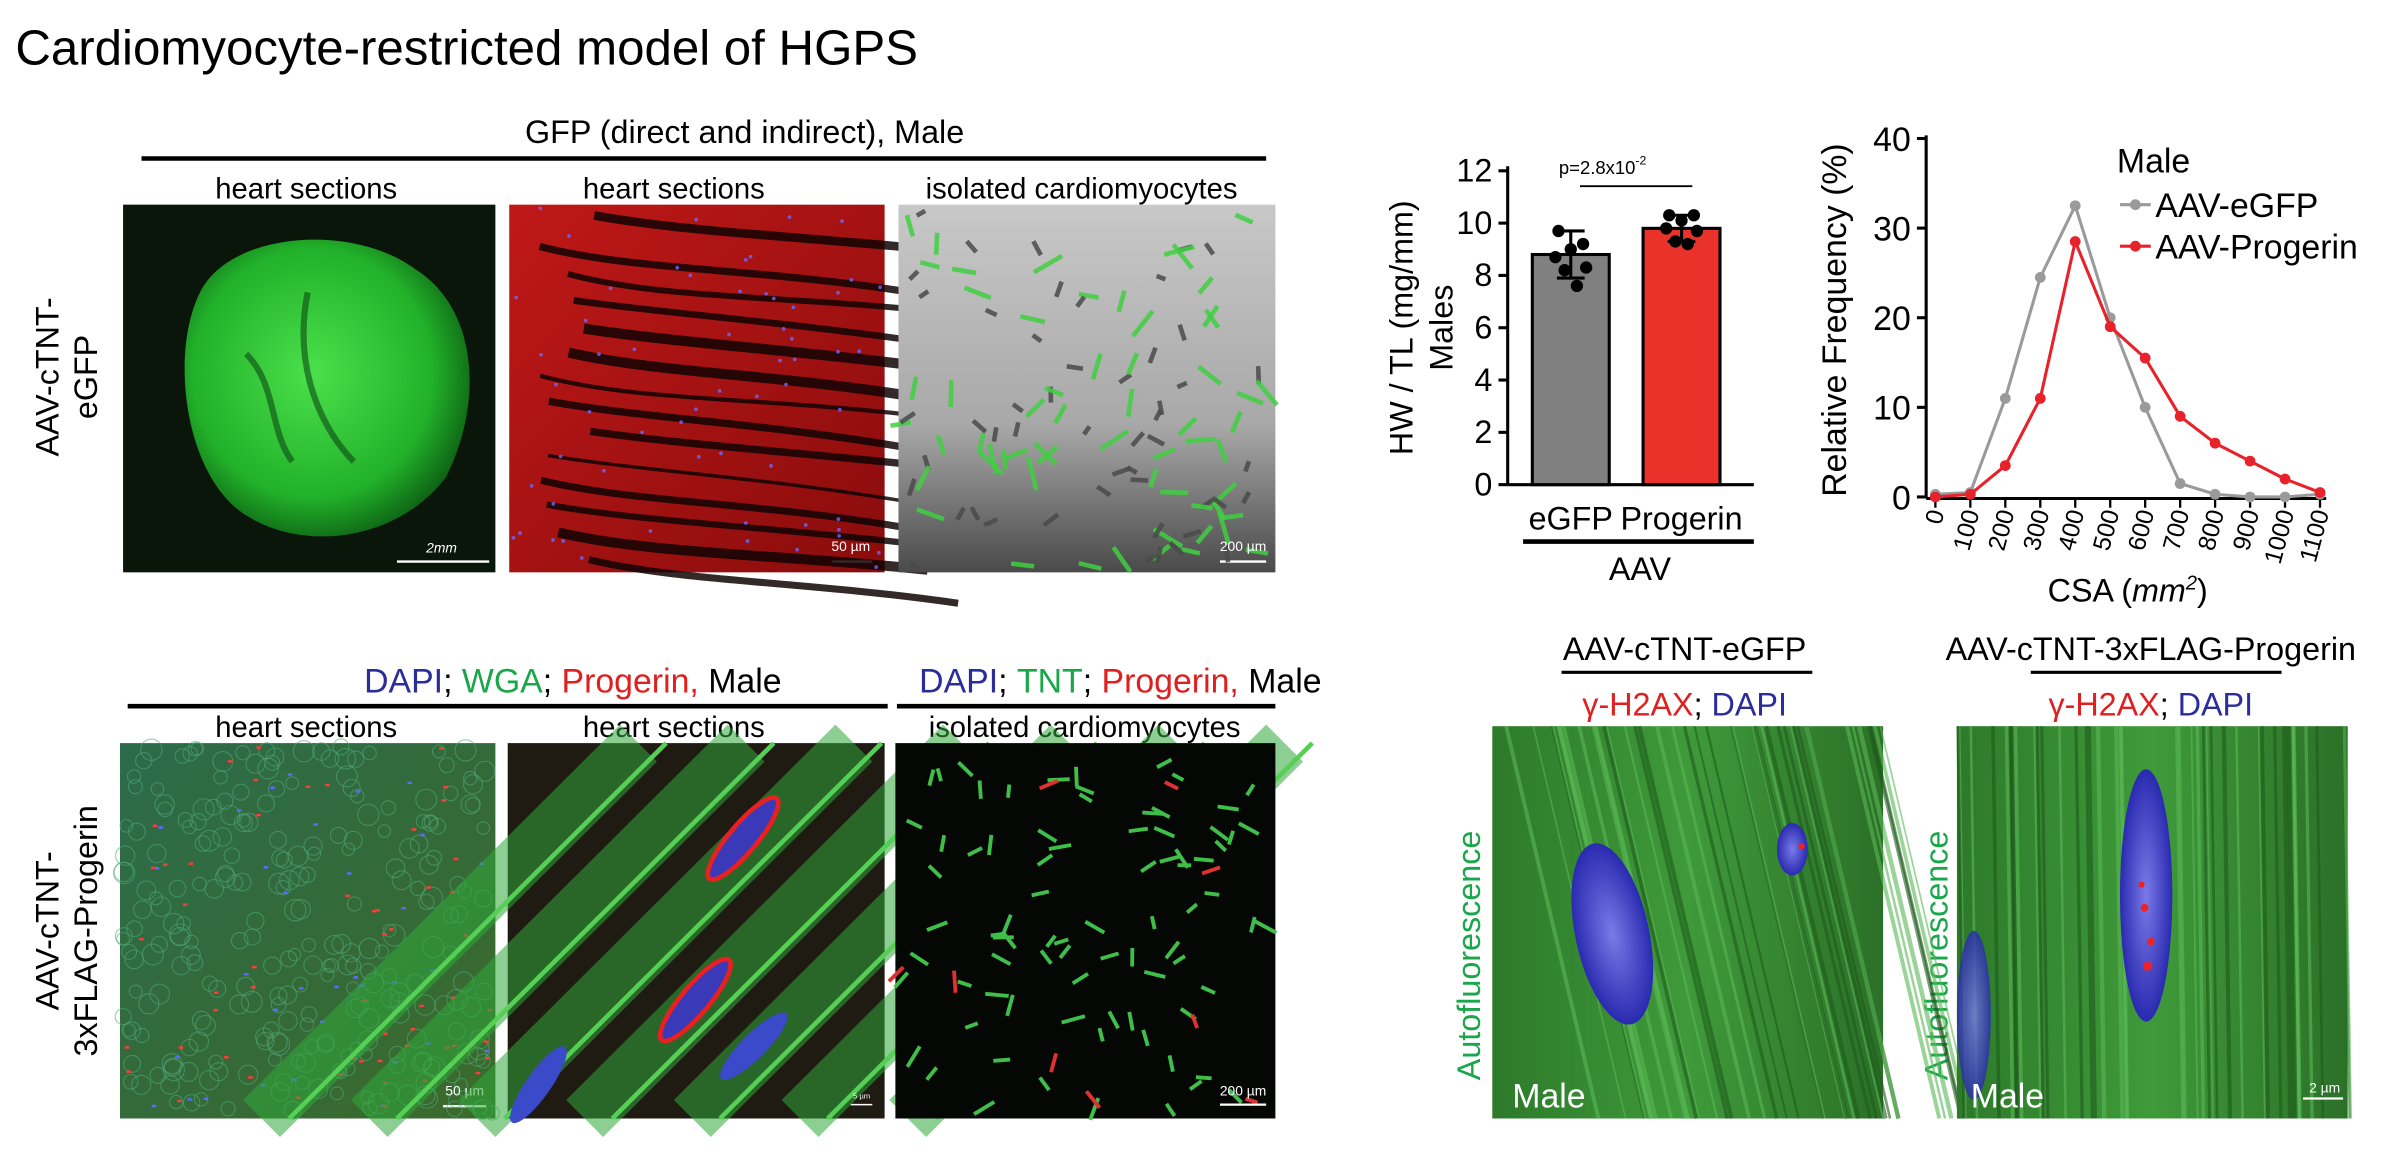 Image resolution: width=2400 pixels, height=1161 pixels. What do you see at coordinates (1901, 498) in the screenshot?
I see `y-tick-label: 0` at bounding box center [1901, 498].